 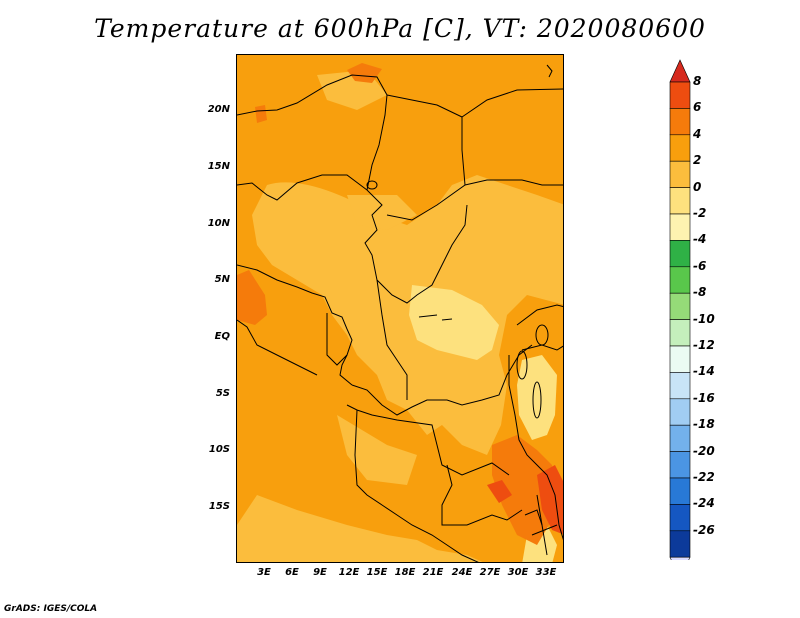 I want to click on lat-label-eq: EQ, so click(x=222, y=336).